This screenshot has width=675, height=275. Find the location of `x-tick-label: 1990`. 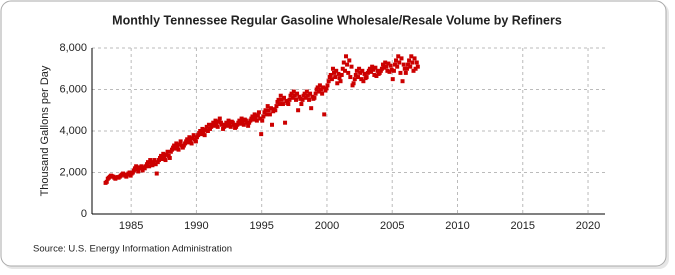

x-tick-label: 1990 is located at coordinates (196, 226).